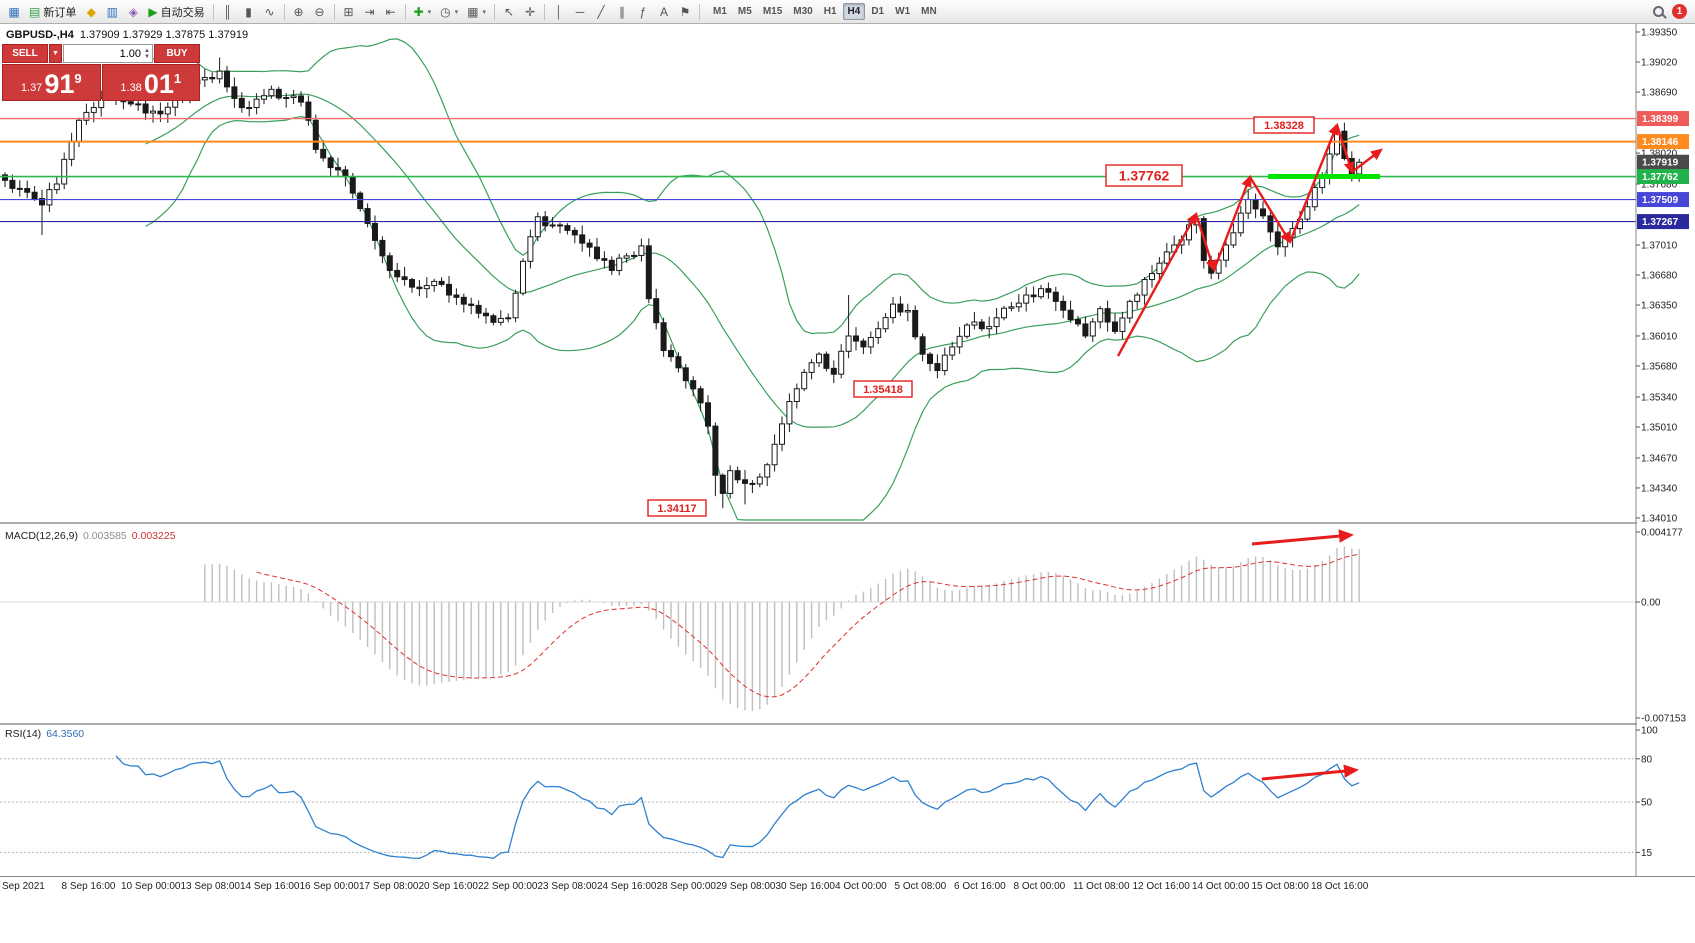  I want to click on sell-price-button: 1.37 91 9, so click(51, 82).